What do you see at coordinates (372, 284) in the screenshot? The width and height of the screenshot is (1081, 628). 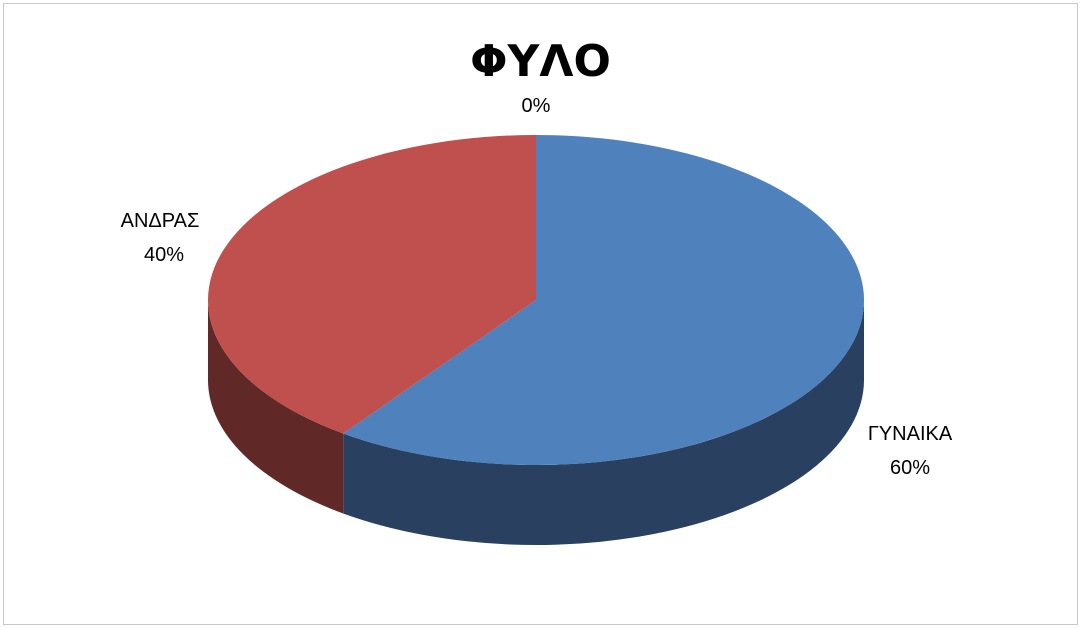 I see `pie-slice-male` at bounding box center [372, 284].